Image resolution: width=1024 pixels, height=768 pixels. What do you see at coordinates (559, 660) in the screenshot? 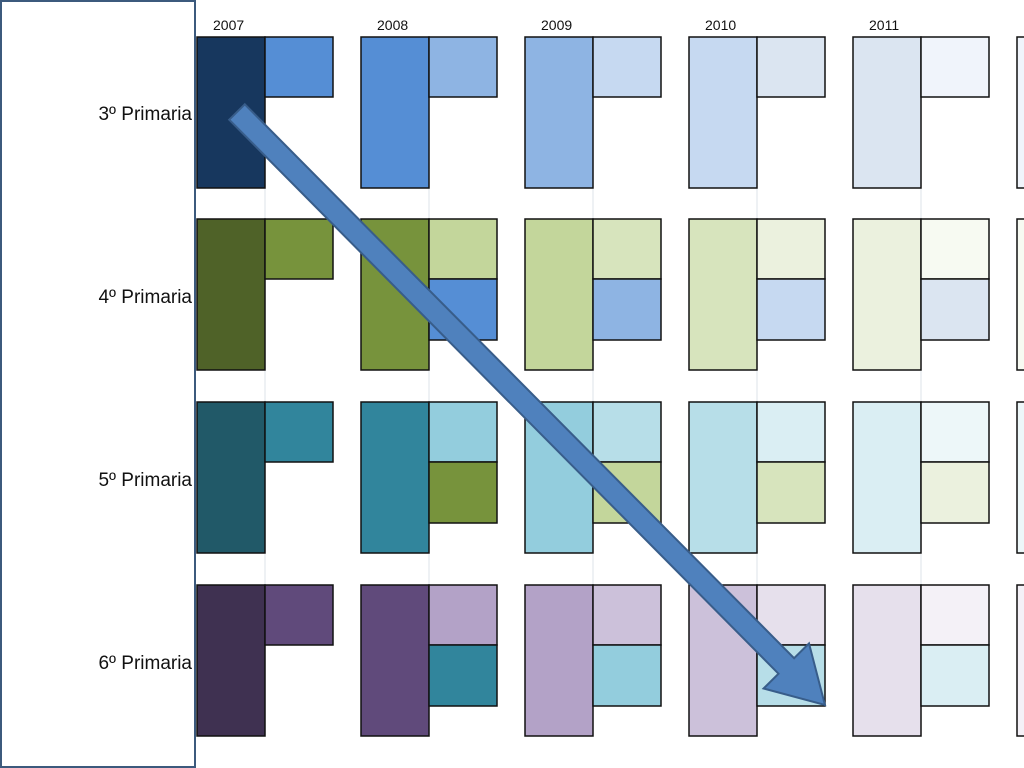
I see `tall-block-r6-c2` at bounding box center [559, 660].